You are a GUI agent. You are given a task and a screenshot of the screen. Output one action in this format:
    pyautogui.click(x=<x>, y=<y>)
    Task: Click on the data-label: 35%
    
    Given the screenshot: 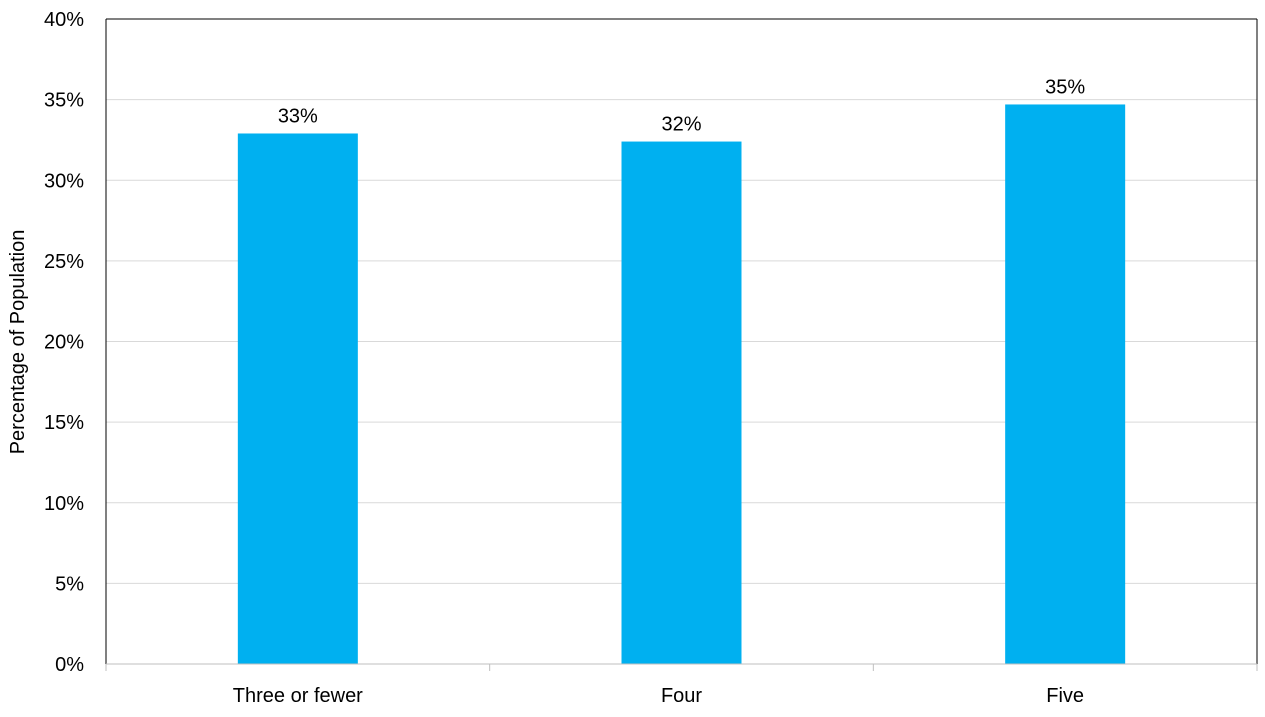 What is the action you would take?
    pyautogui.click(x=1065, y=87)
    